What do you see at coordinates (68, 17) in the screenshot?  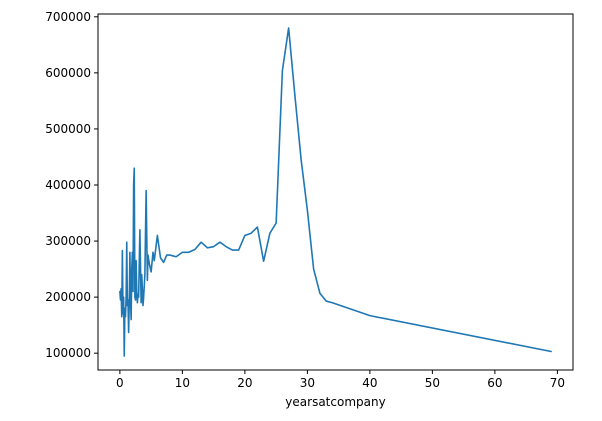 I see `y-tick-label: 700000` at bounding box center [68, 17].